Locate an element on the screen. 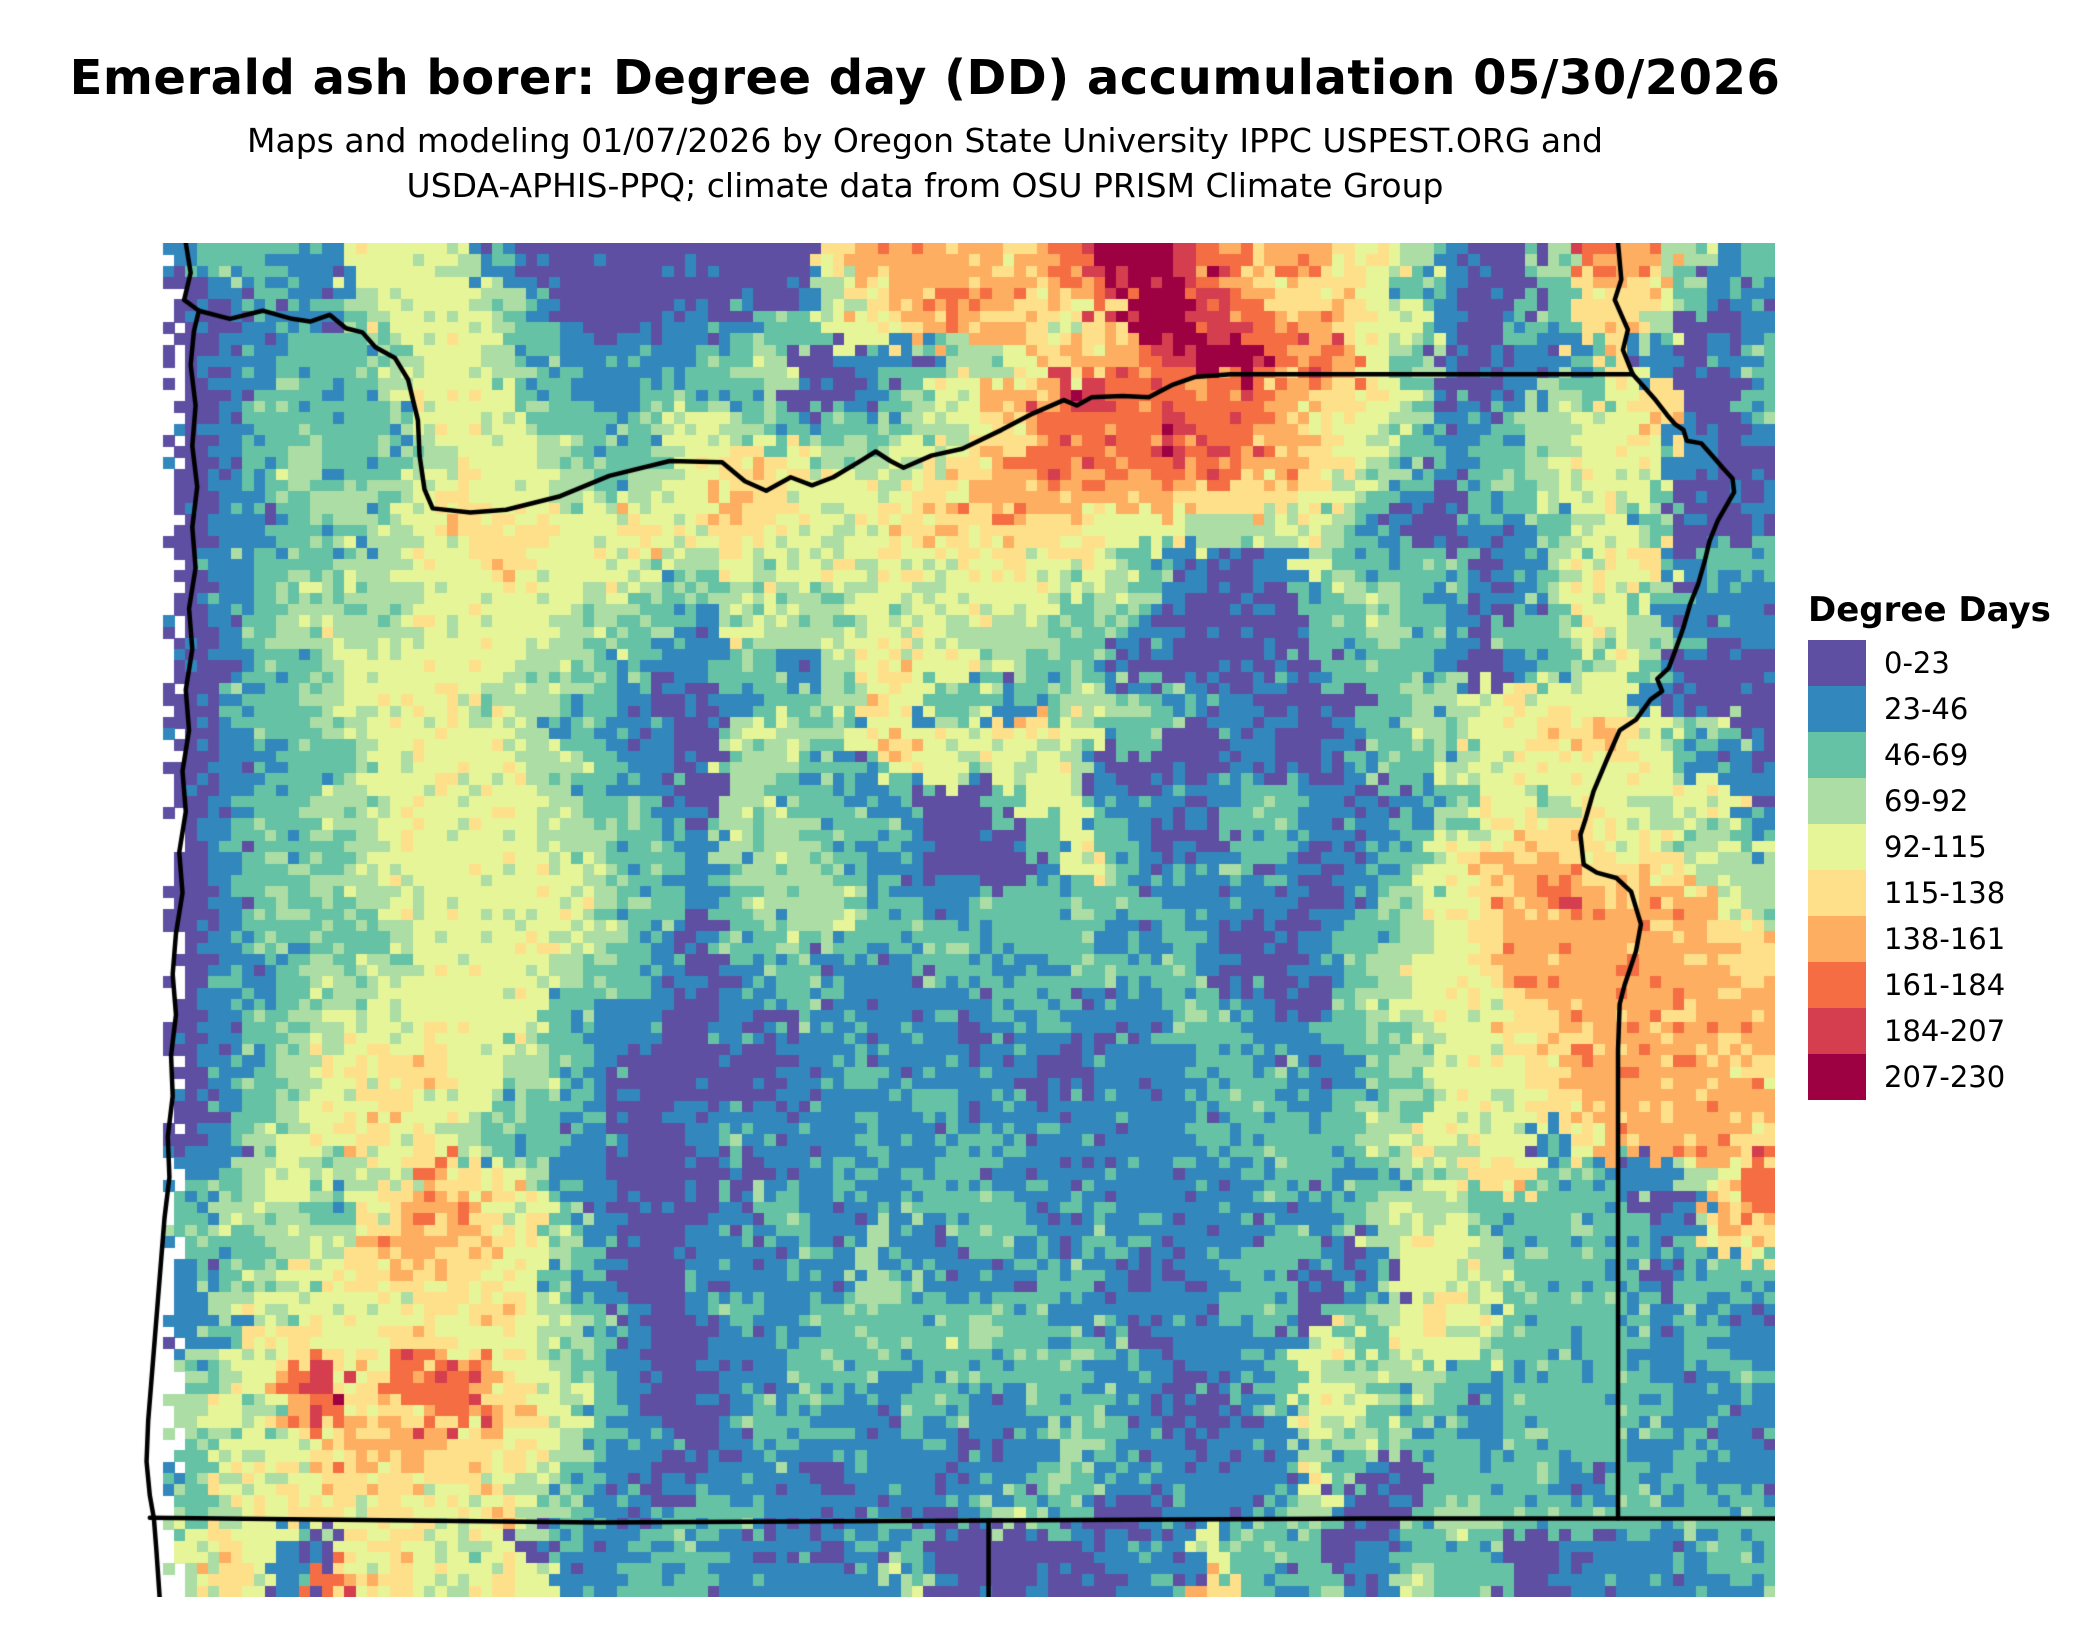 The width and height of the screenshot is (2100, 1645). legend-entry: 161-184 is located at coordinates (1953, 985).